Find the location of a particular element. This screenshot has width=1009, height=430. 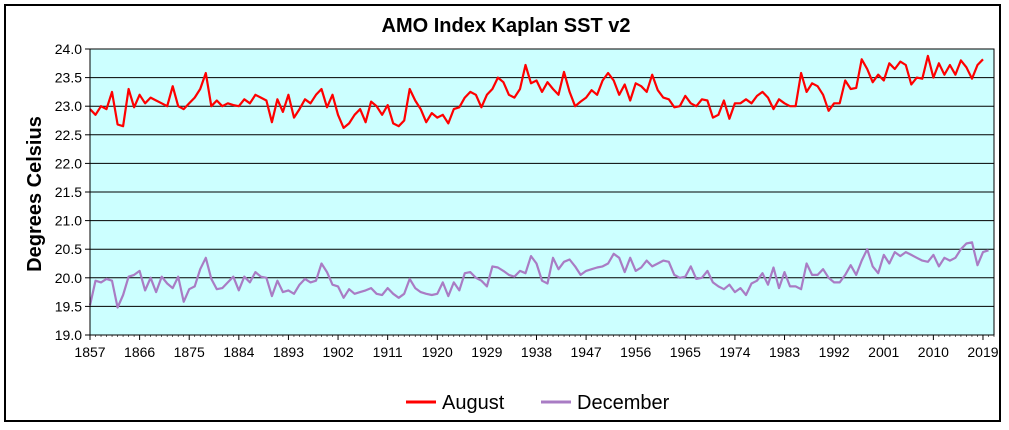

y-tick-label: 22.5 is located at coordinates (68, 135).